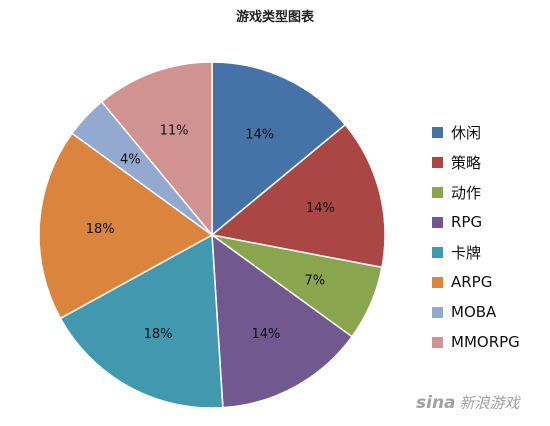  What do you see at coordinates (467, 222) in the screenshot?
I see `legend-label: RPG` at bounding box center [467, 222].